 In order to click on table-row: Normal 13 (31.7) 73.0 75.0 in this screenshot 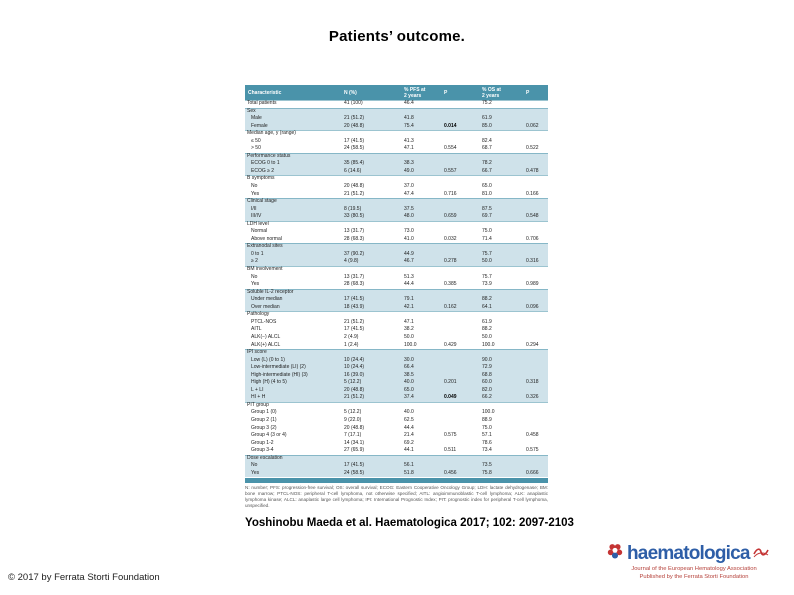, I will do `click(396, 232)`.